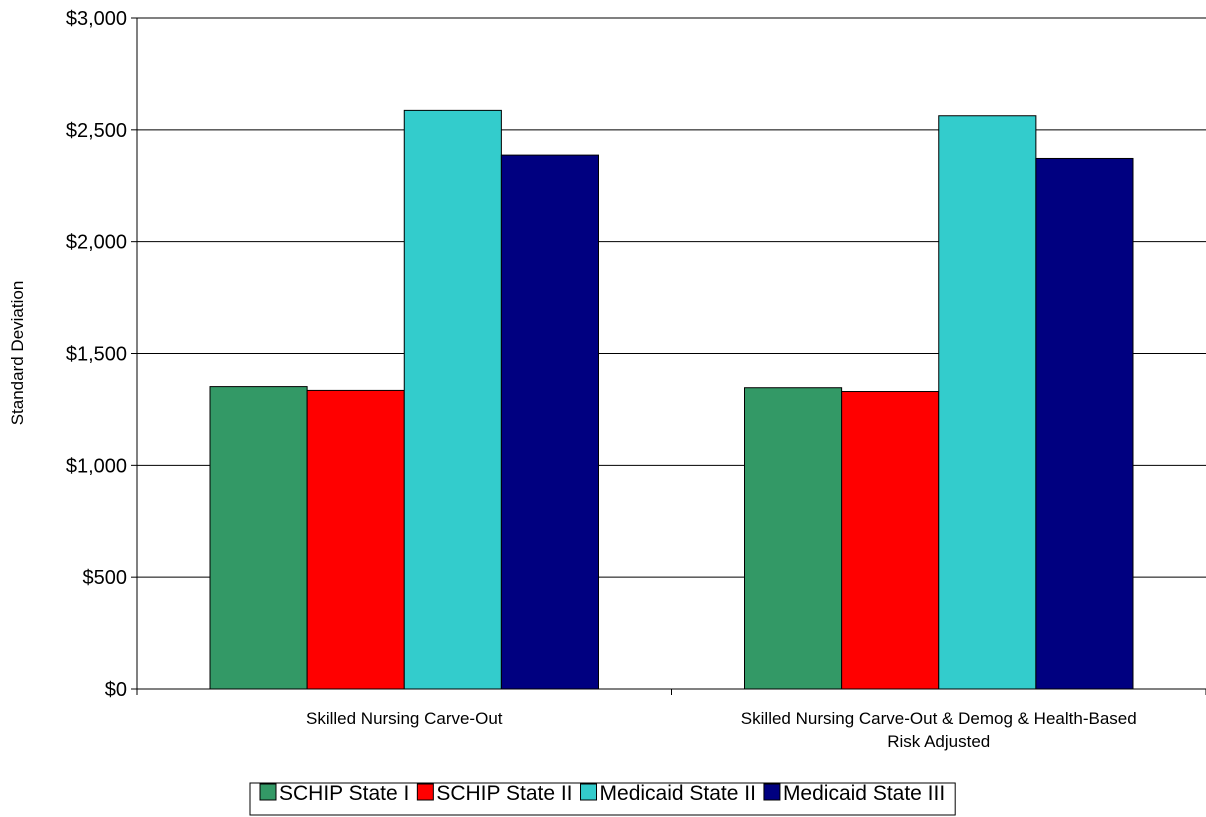 The width and height of the screenshot is (1206, 817). Describe the element at coordinates (105, 578) in the screenshot. I see `y-tick-label: $500` at that location.